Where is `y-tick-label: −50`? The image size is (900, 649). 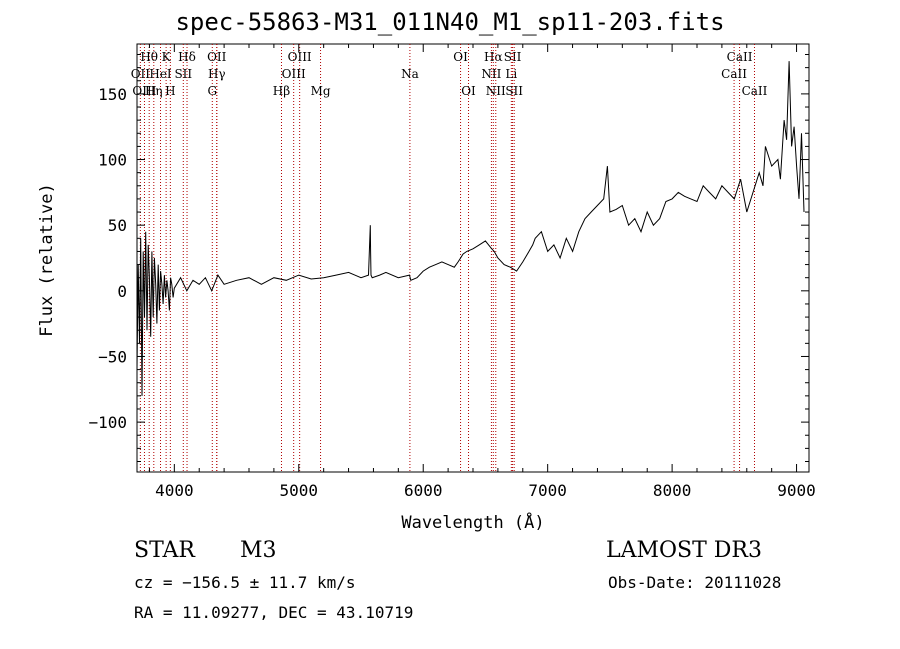 y-tick-label: −50 is located at coordinates (112, 356).